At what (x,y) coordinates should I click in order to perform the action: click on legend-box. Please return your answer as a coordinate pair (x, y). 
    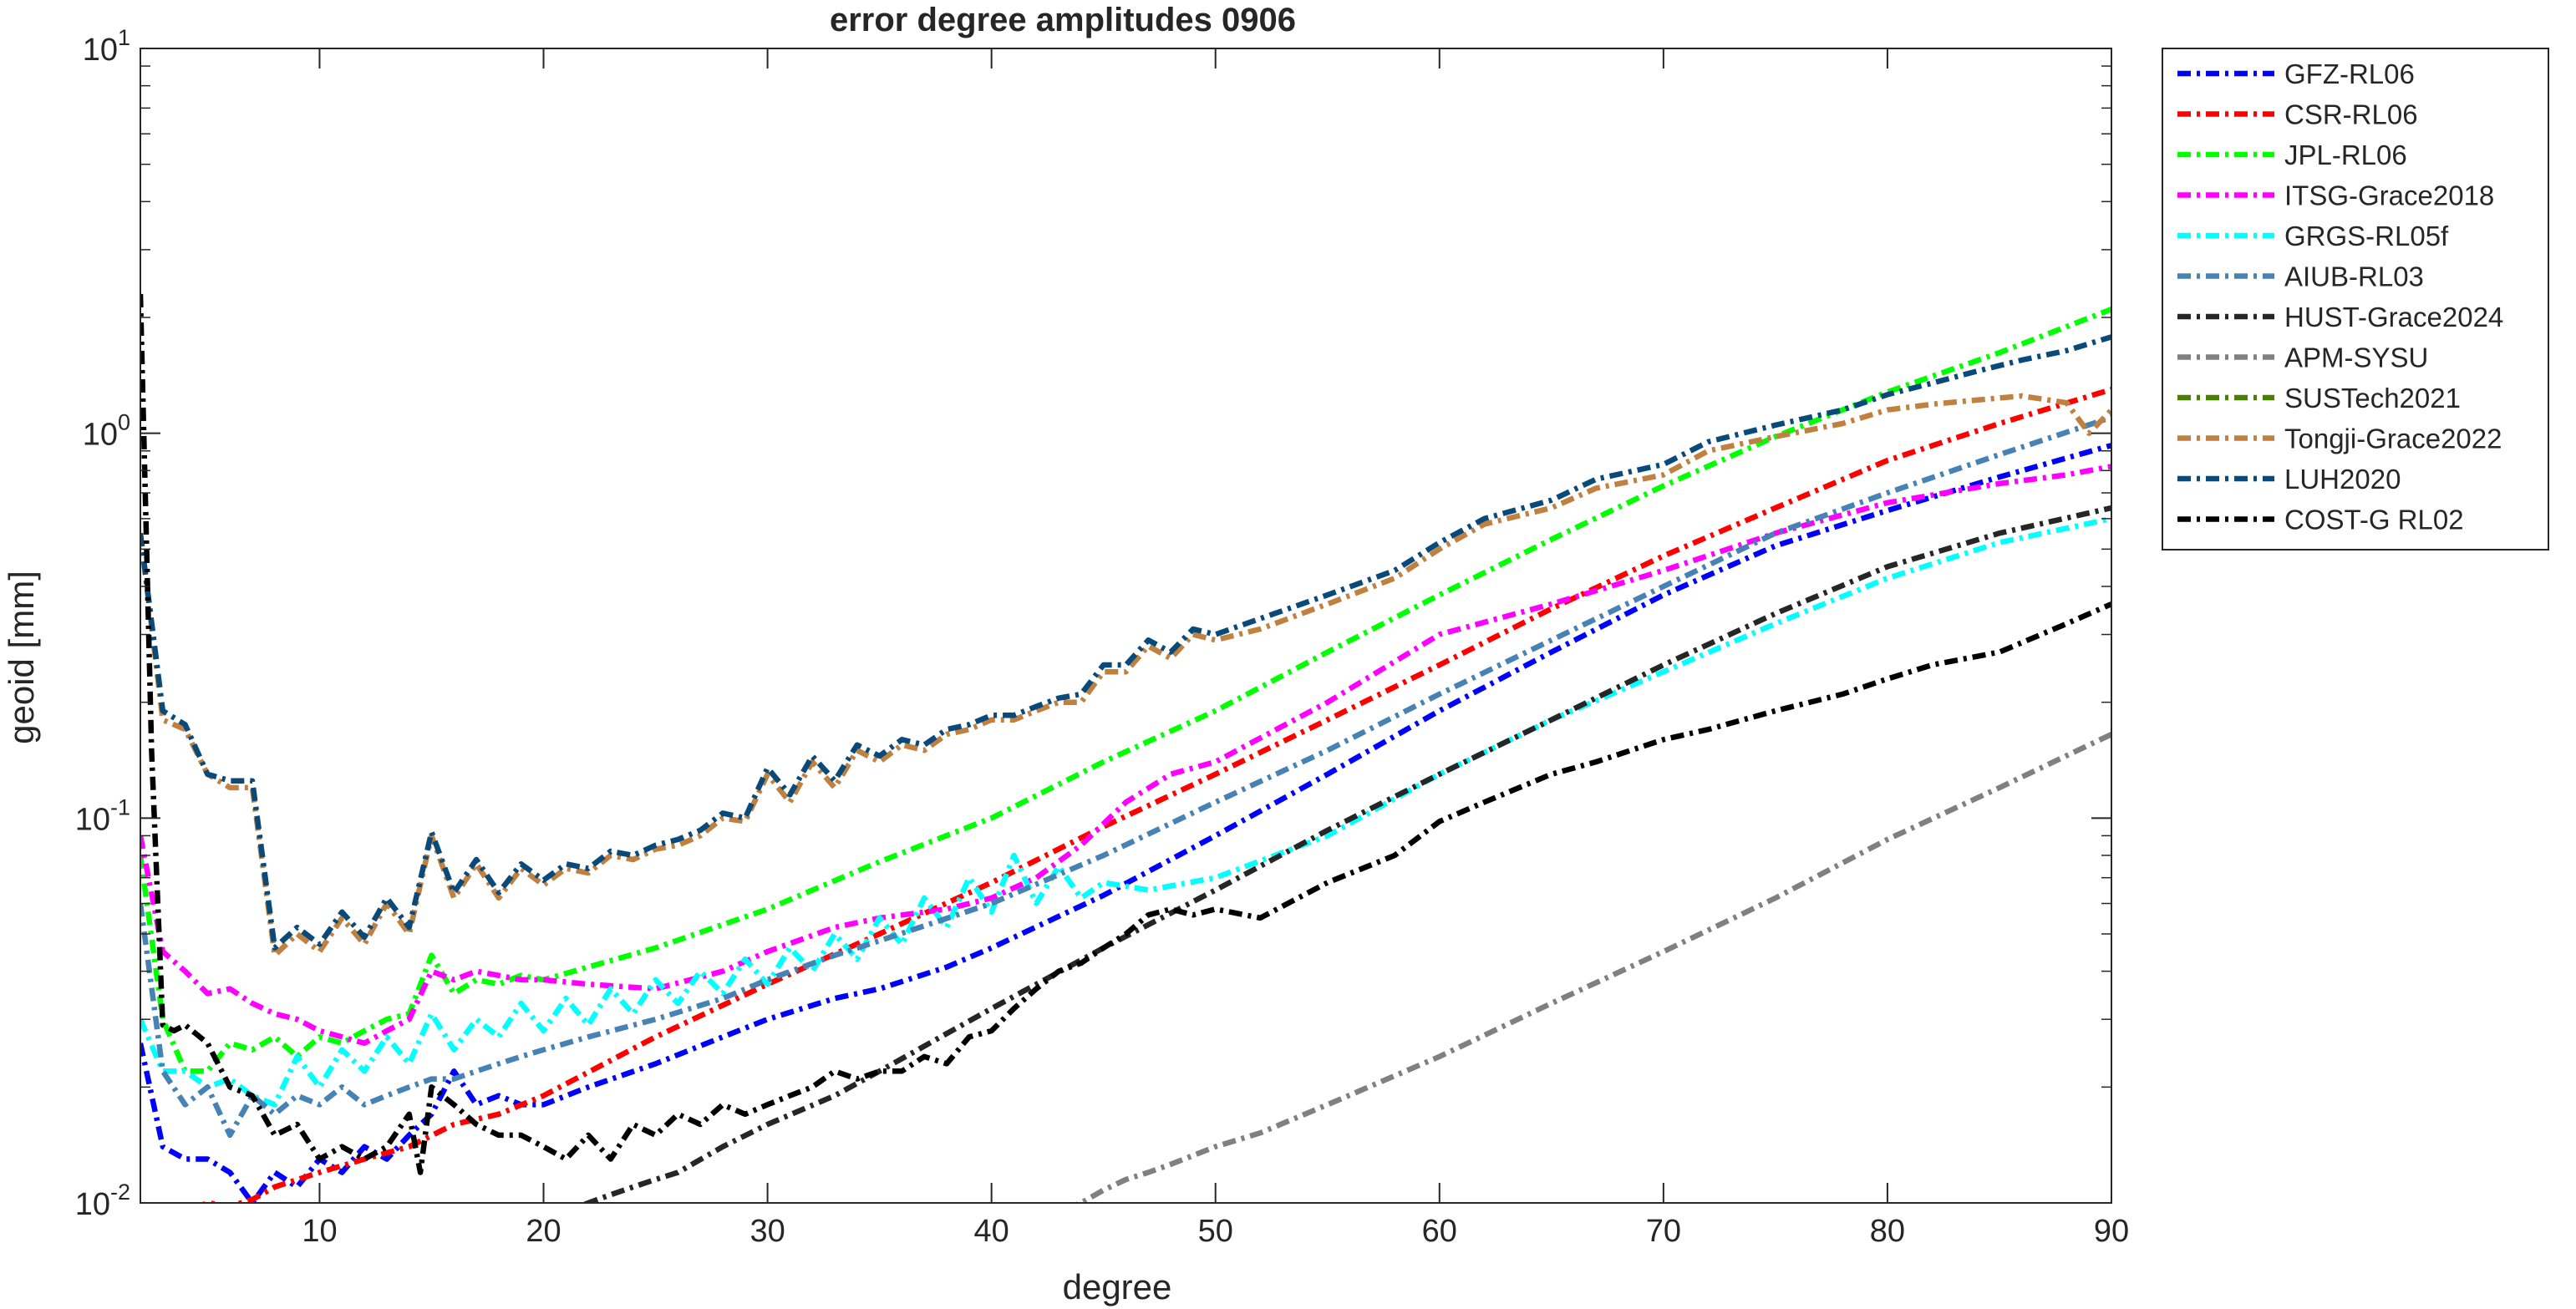
    Looking at the image, I should click on (2355, 299).